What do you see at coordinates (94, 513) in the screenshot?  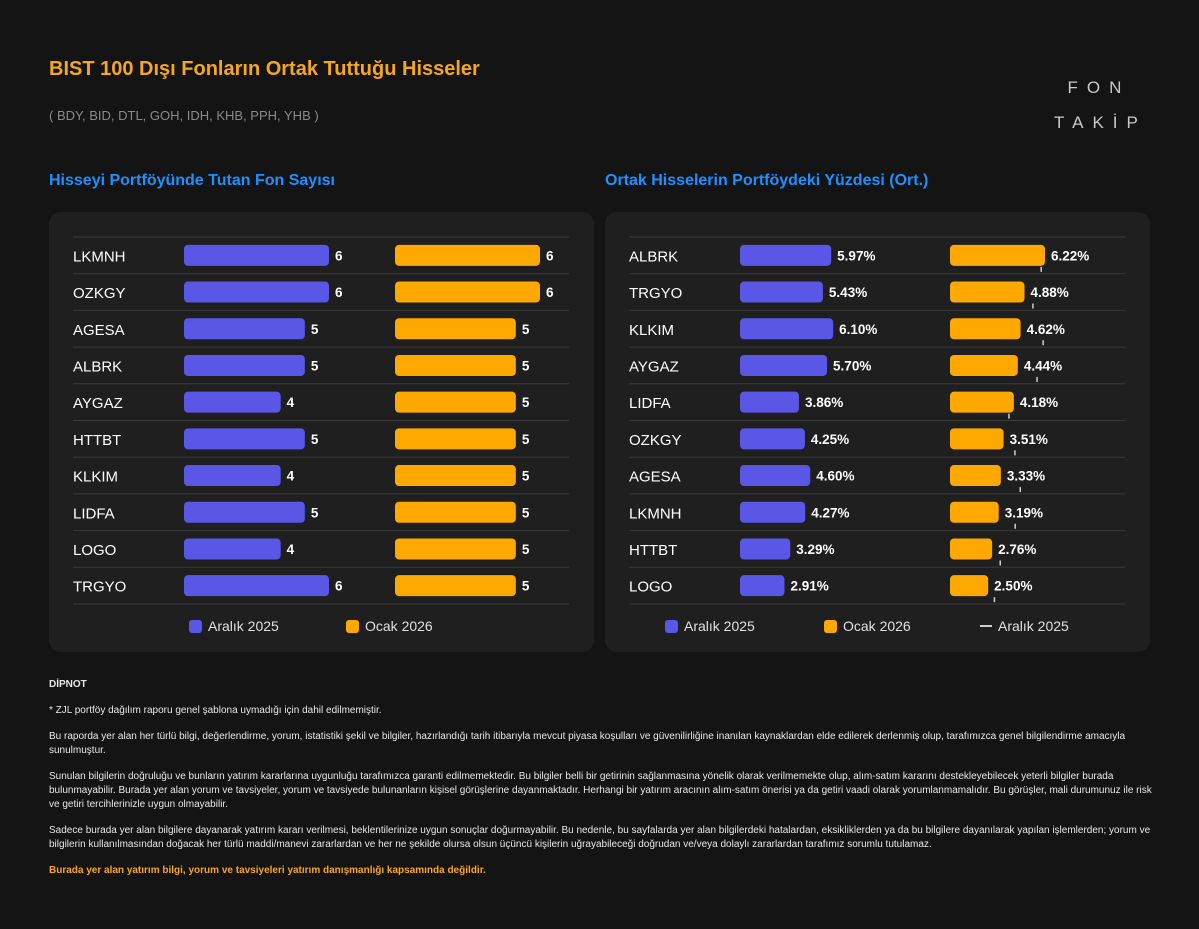 I see `category-label: LIDFA` at bounding box center [94, 513].